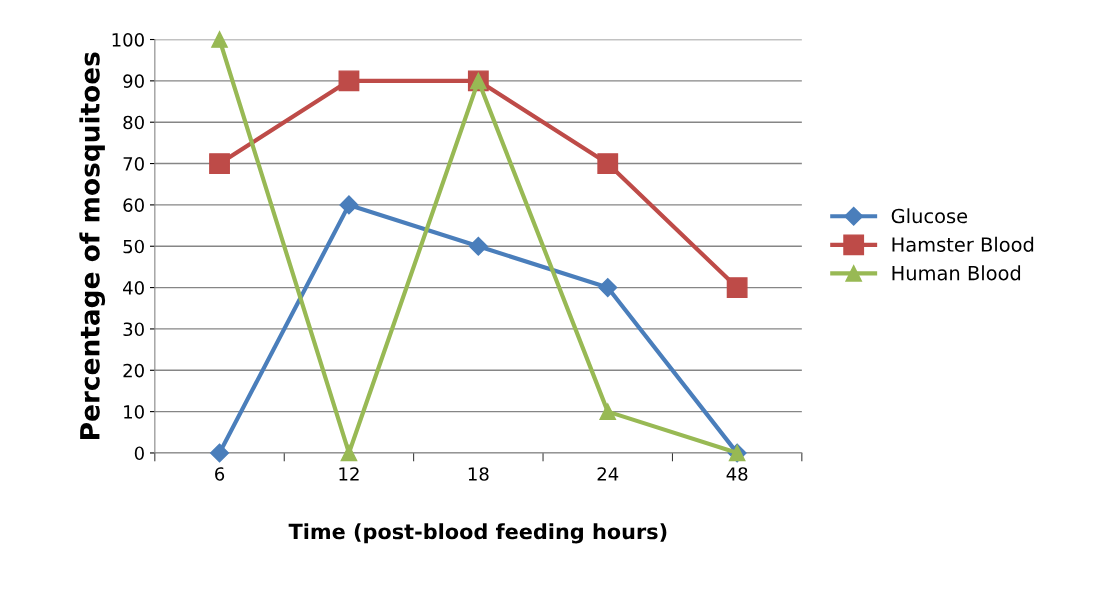 The image size is (1106, 608). I want to click on legend-label: Human Blood, so click(956, 273).